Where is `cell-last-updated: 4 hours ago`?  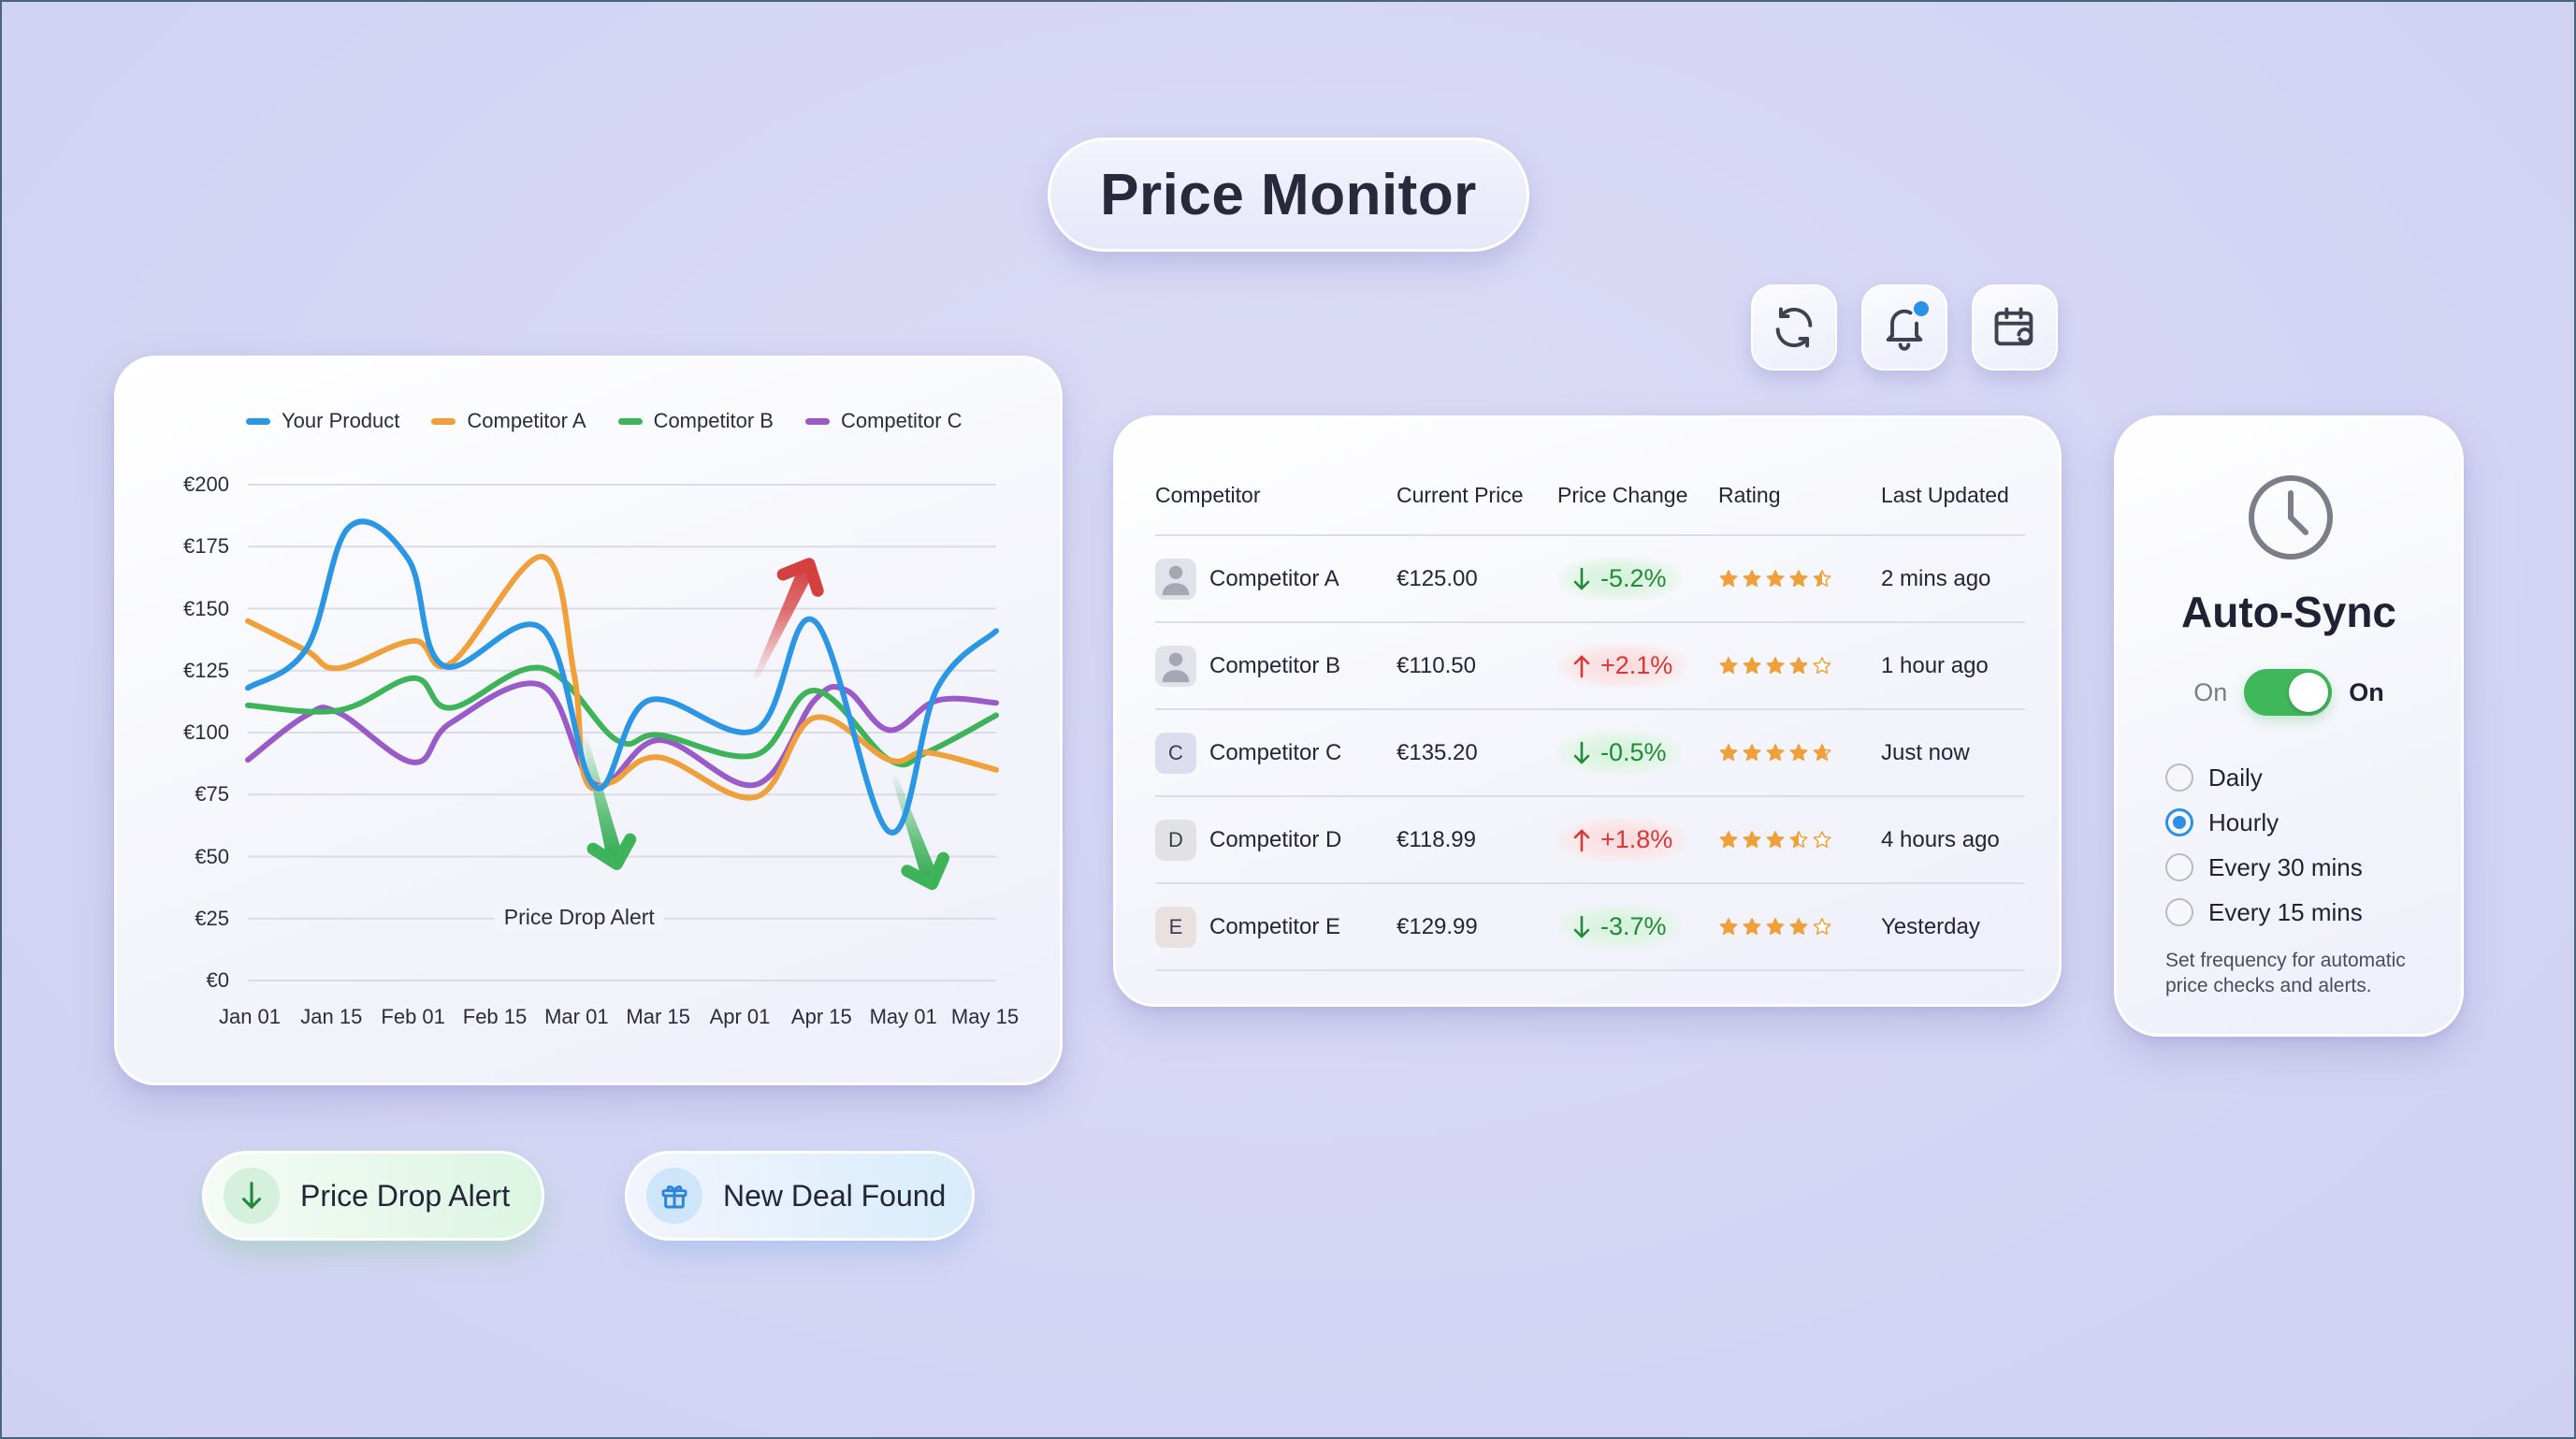
cell-last-updated: 4 hours ago is located at coordinates (1940, 839).